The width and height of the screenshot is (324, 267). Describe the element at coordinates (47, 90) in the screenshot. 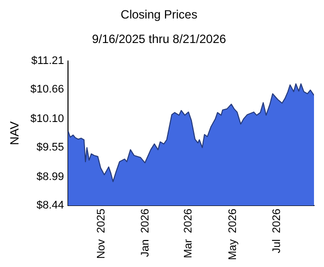

I see `y-tick-label: $10.66` at that location.